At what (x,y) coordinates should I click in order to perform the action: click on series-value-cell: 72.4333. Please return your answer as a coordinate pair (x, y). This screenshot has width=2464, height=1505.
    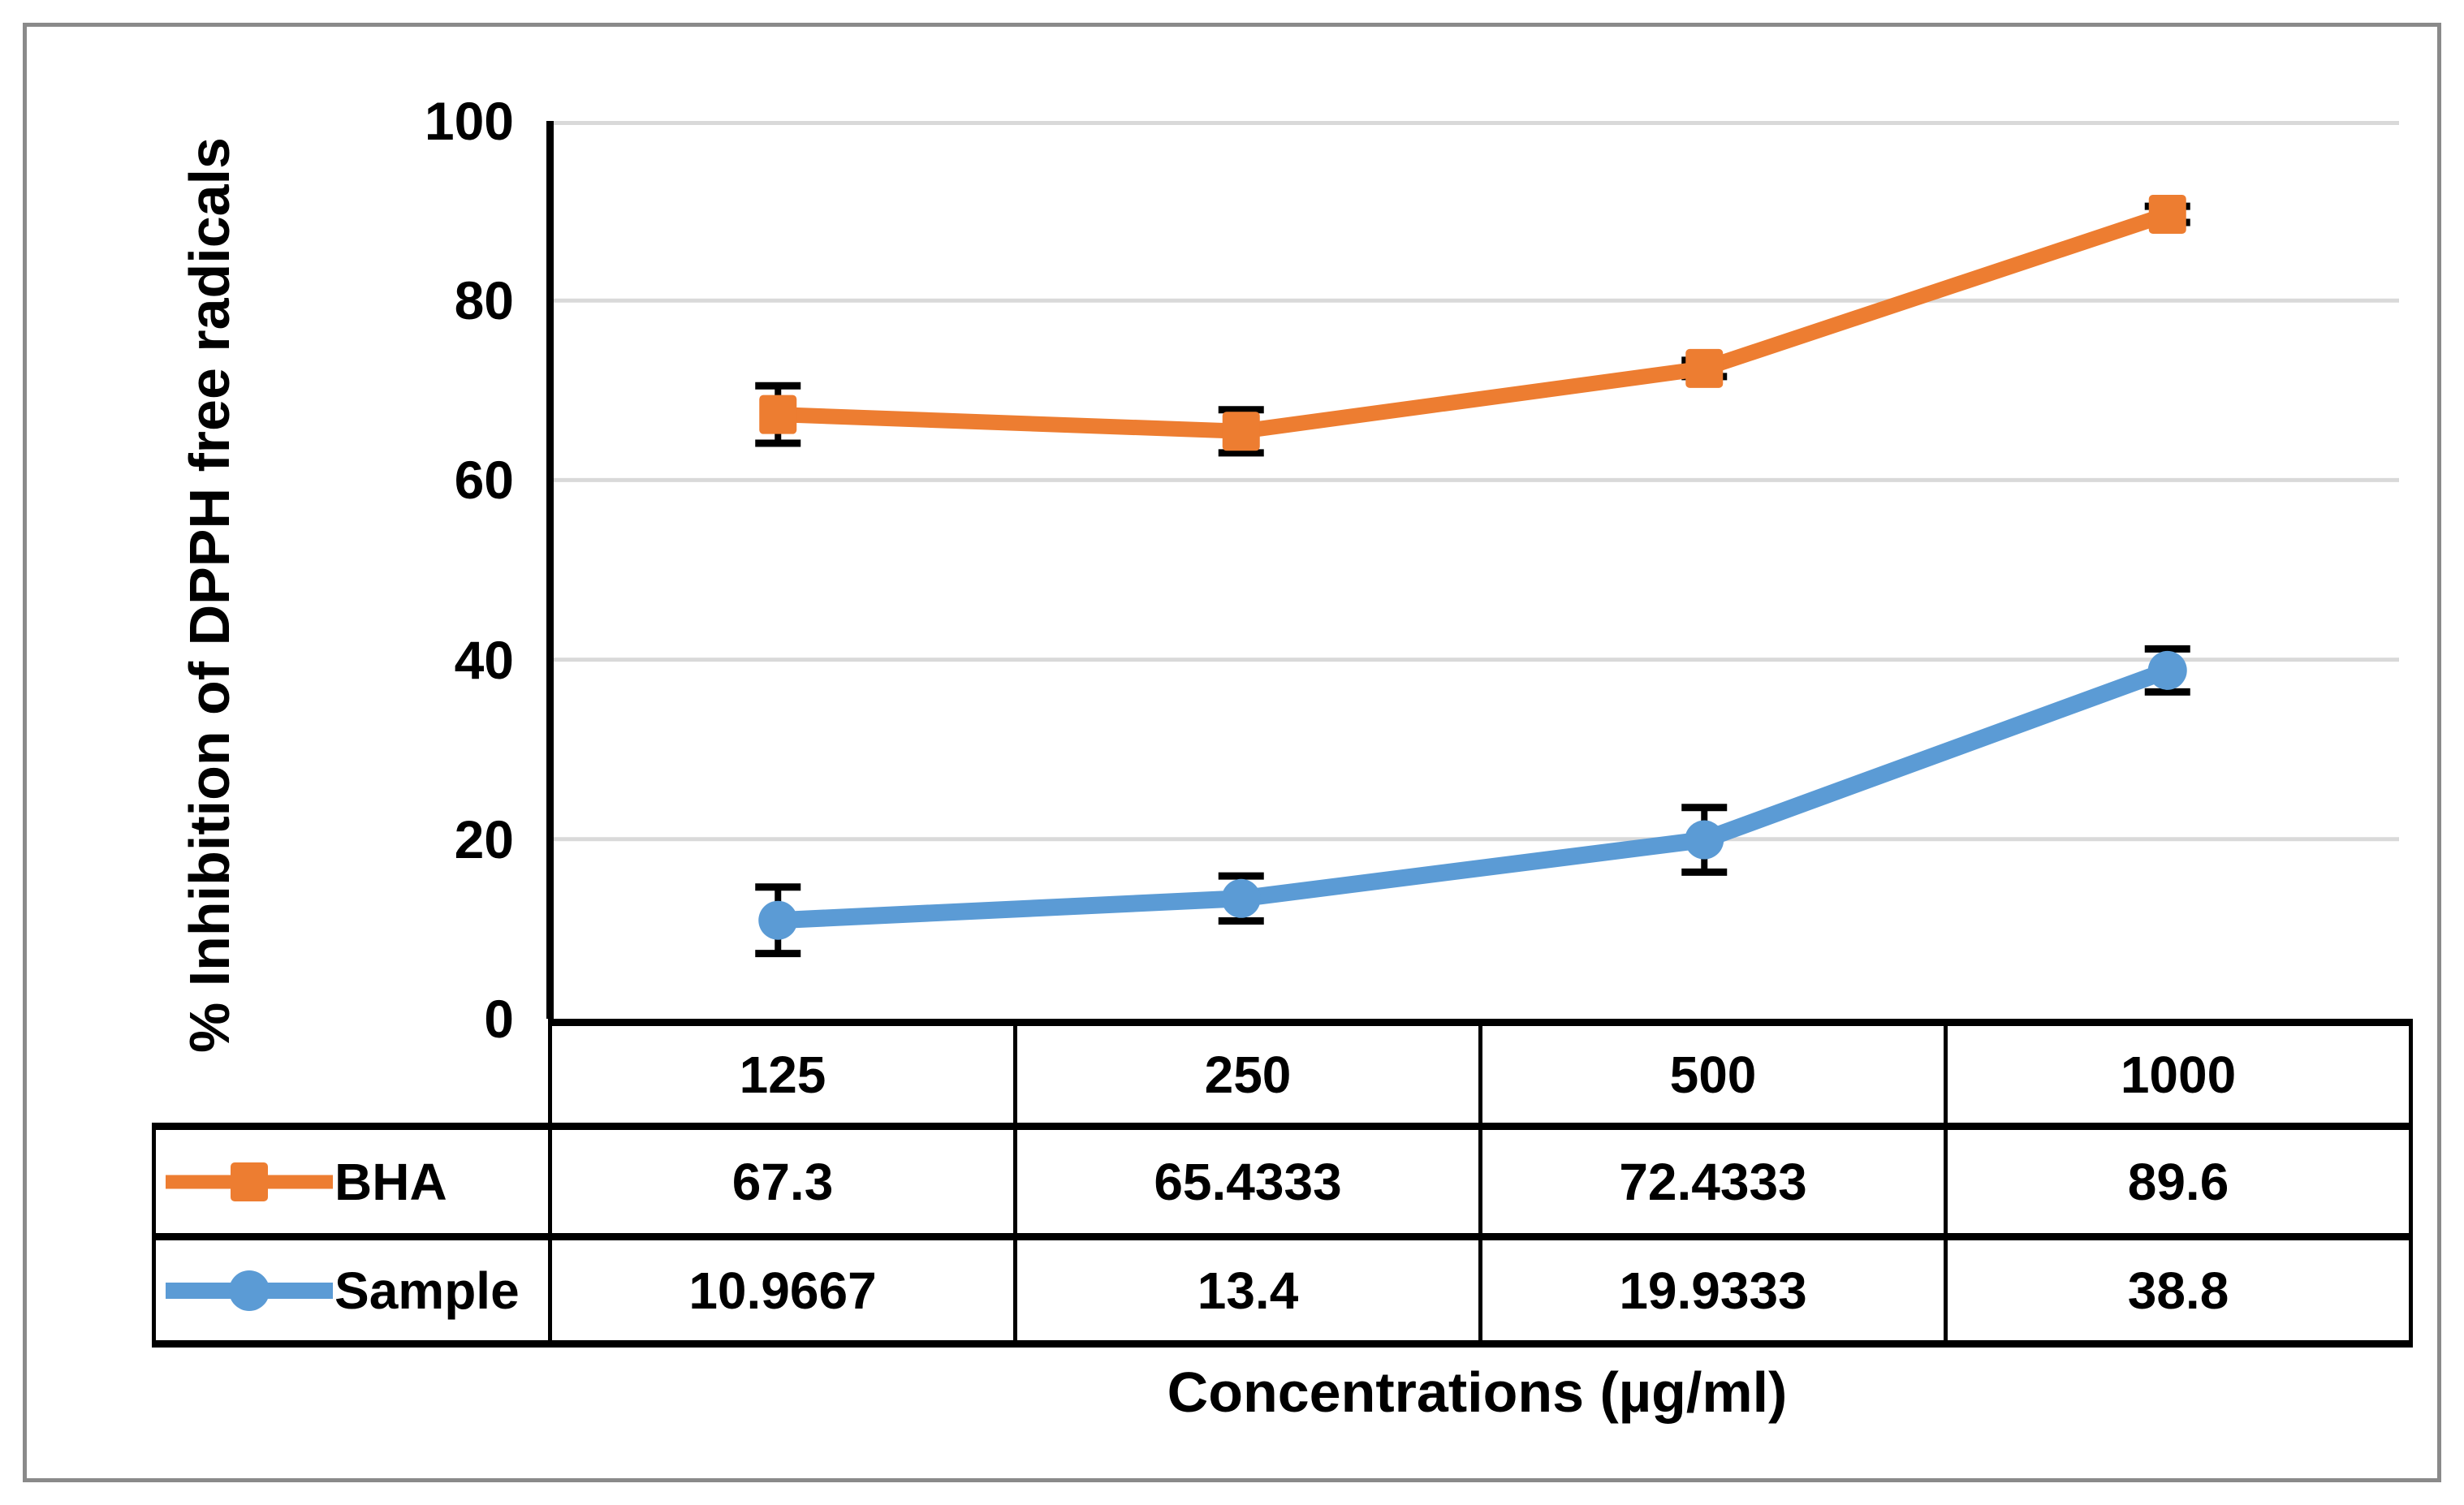
    Looking at the image, I should click on (1713, 1181).